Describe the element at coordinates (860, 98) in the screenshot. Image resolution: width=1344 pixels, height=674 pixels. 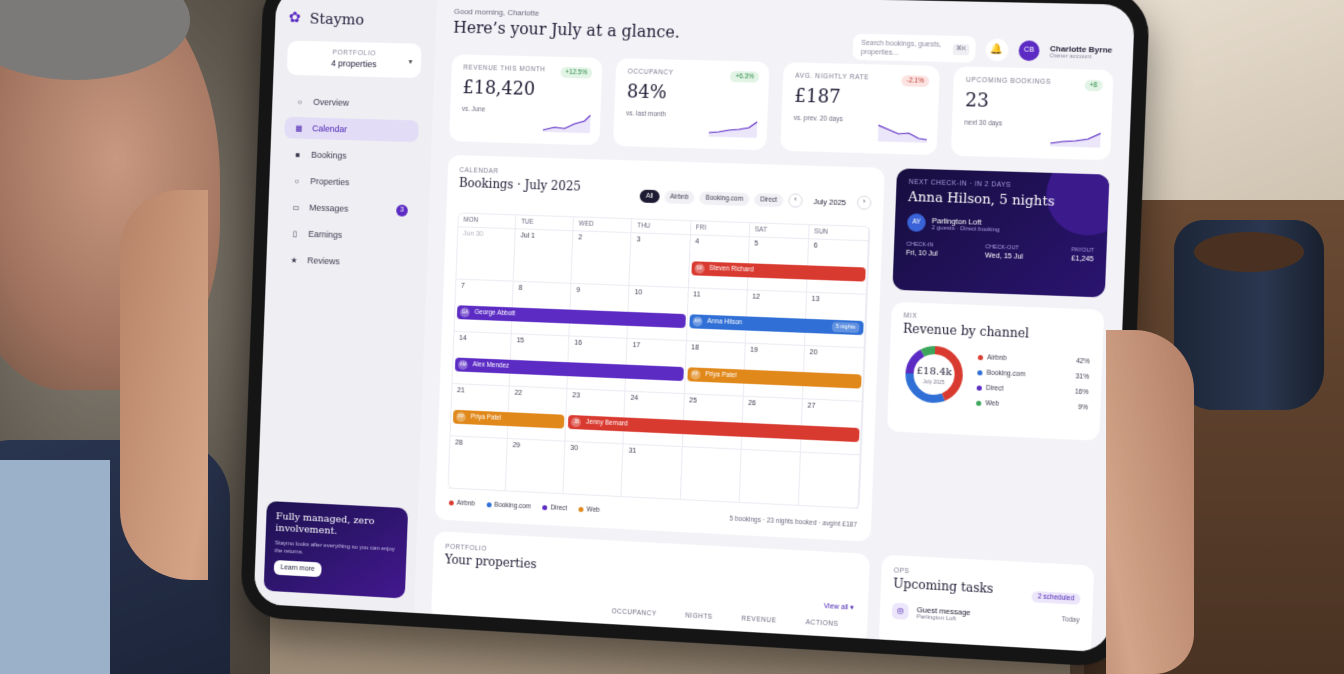
I see `kpi-value: £187` at that location.